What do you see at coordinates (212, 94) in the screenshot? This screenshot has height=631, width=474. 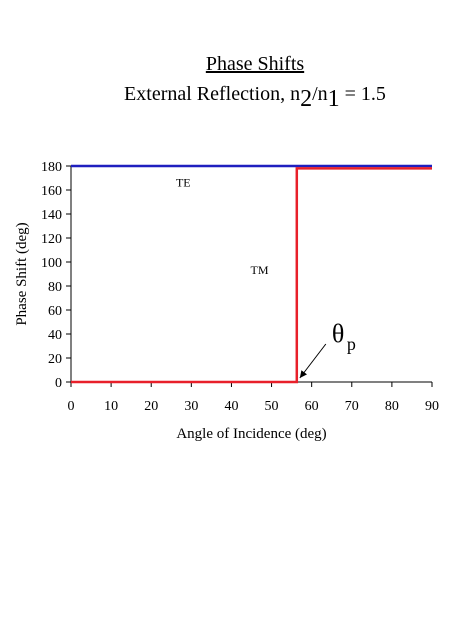 I see `subtitle-prefix: External Reflection, n` at bounding box center [212, 94].